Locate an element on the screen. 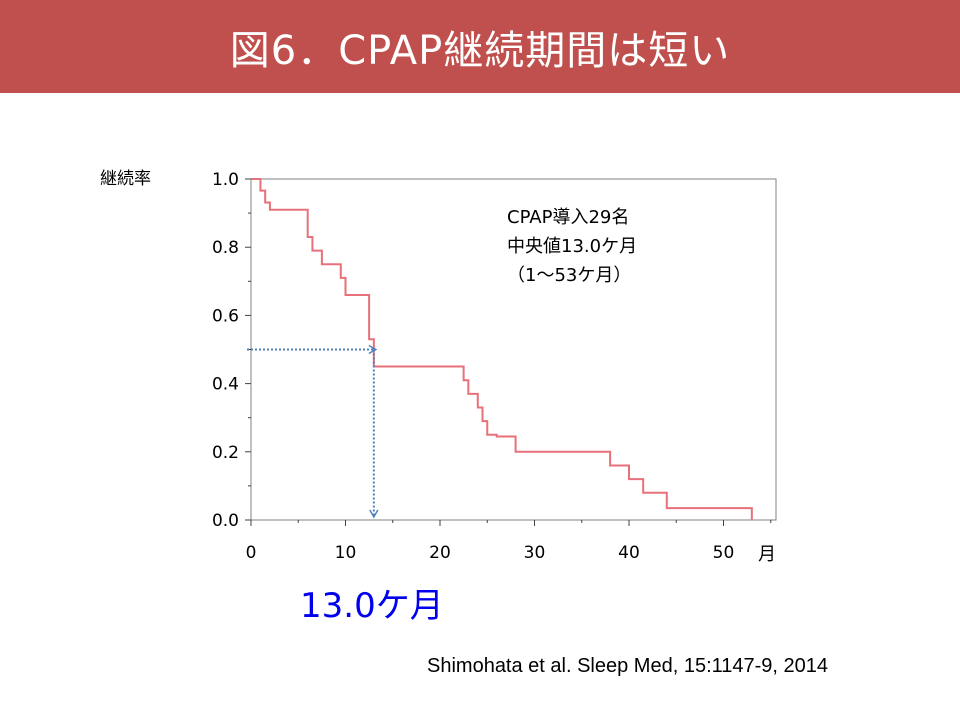  y-tick-label: 0.2 is located at coordinates (225, 453).